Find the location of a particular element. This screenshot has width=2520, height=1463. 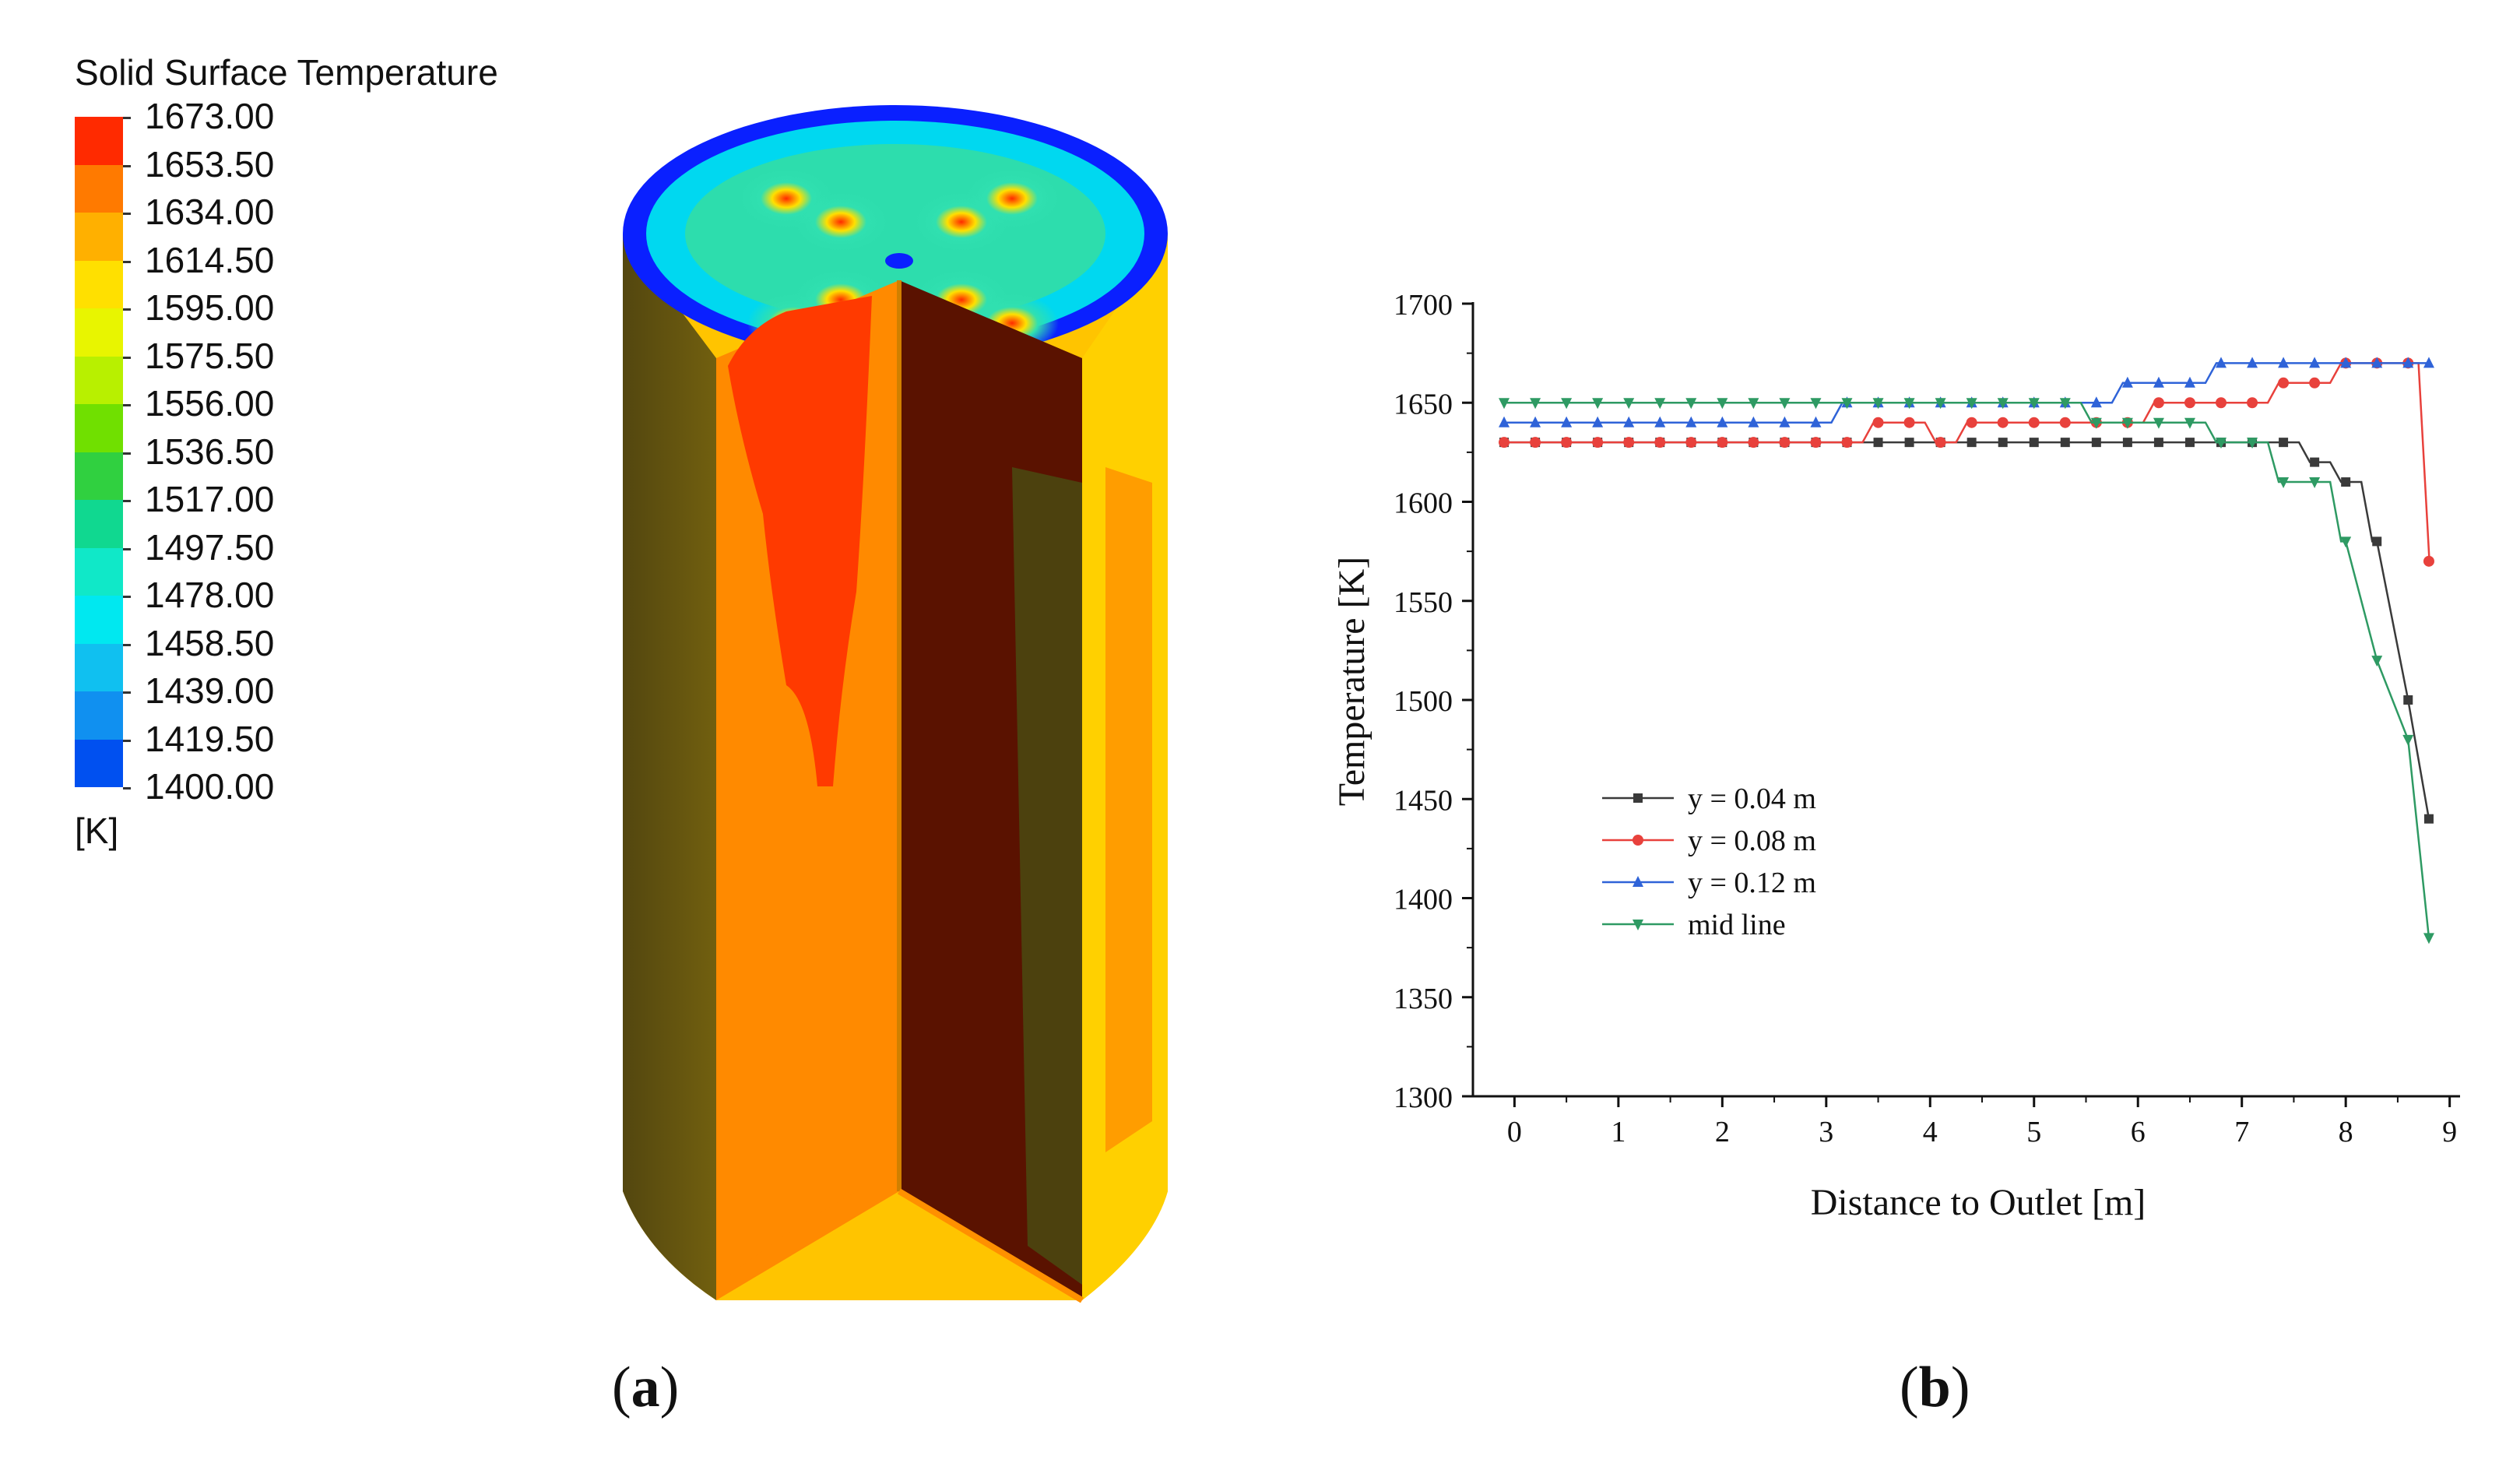

y-tick-label: 1550 is located at coordinates (1424, 602).